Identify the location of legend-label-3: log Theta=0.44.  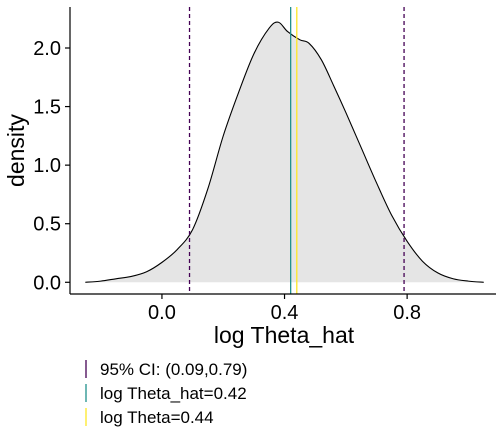
(157, 417).